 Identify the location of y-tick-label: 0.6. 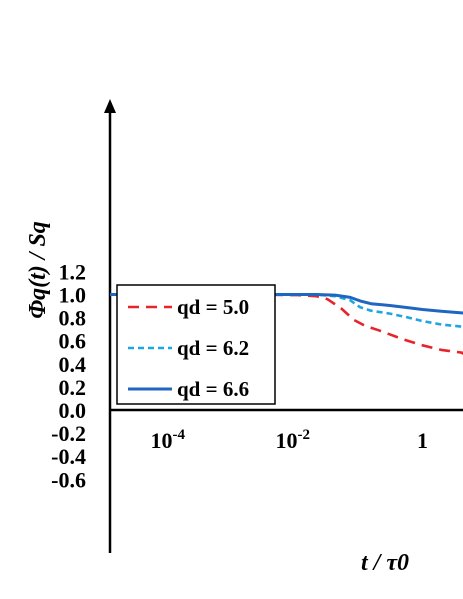
(73, 341).